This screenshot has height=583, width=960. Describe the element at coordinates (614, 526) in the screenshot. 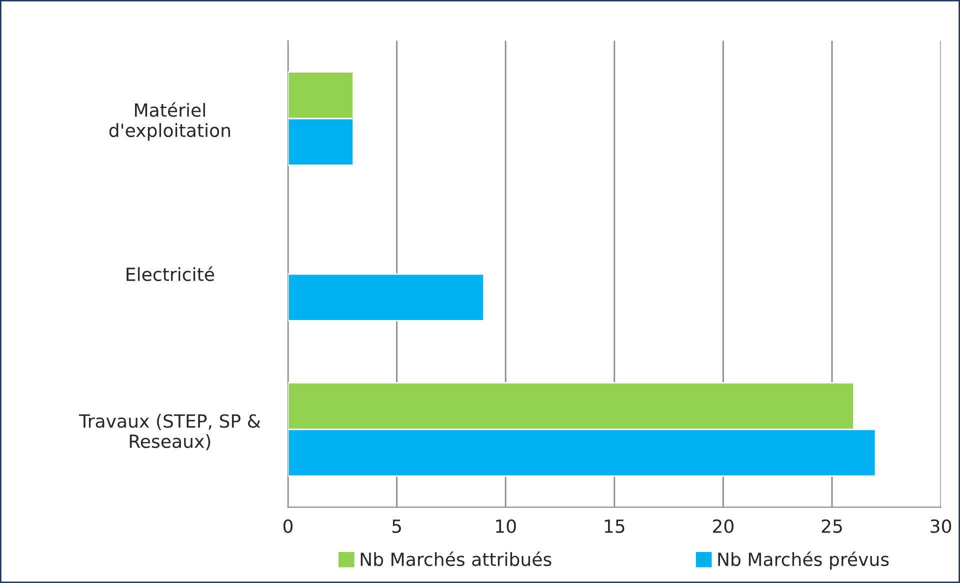

I see `x-tick-label: 15` at that location.